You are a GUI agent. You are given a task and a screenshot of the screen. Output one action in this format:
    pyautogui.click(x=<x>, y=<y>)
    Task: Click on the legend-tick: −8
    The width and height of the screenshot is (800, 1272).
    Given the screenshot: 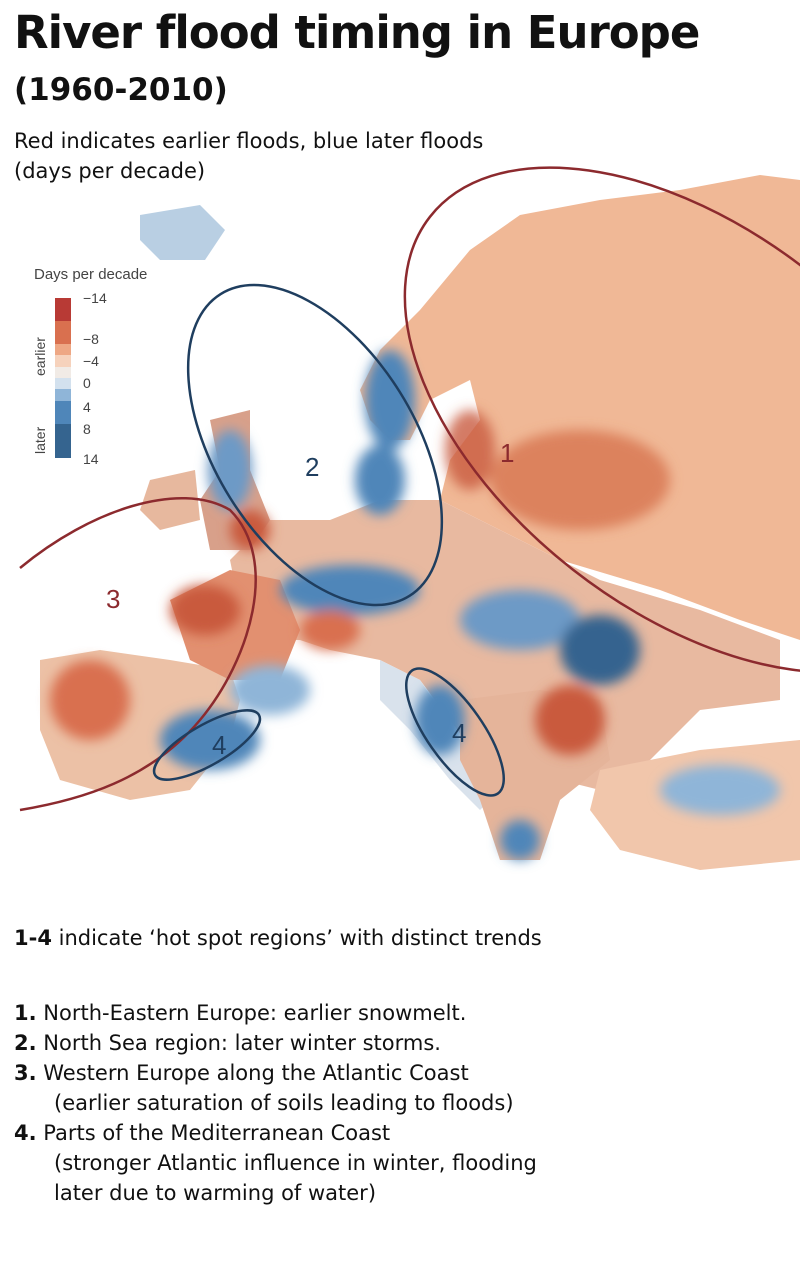 What is the action you would take?
    pyautogui.click(x=91, y=339)
    